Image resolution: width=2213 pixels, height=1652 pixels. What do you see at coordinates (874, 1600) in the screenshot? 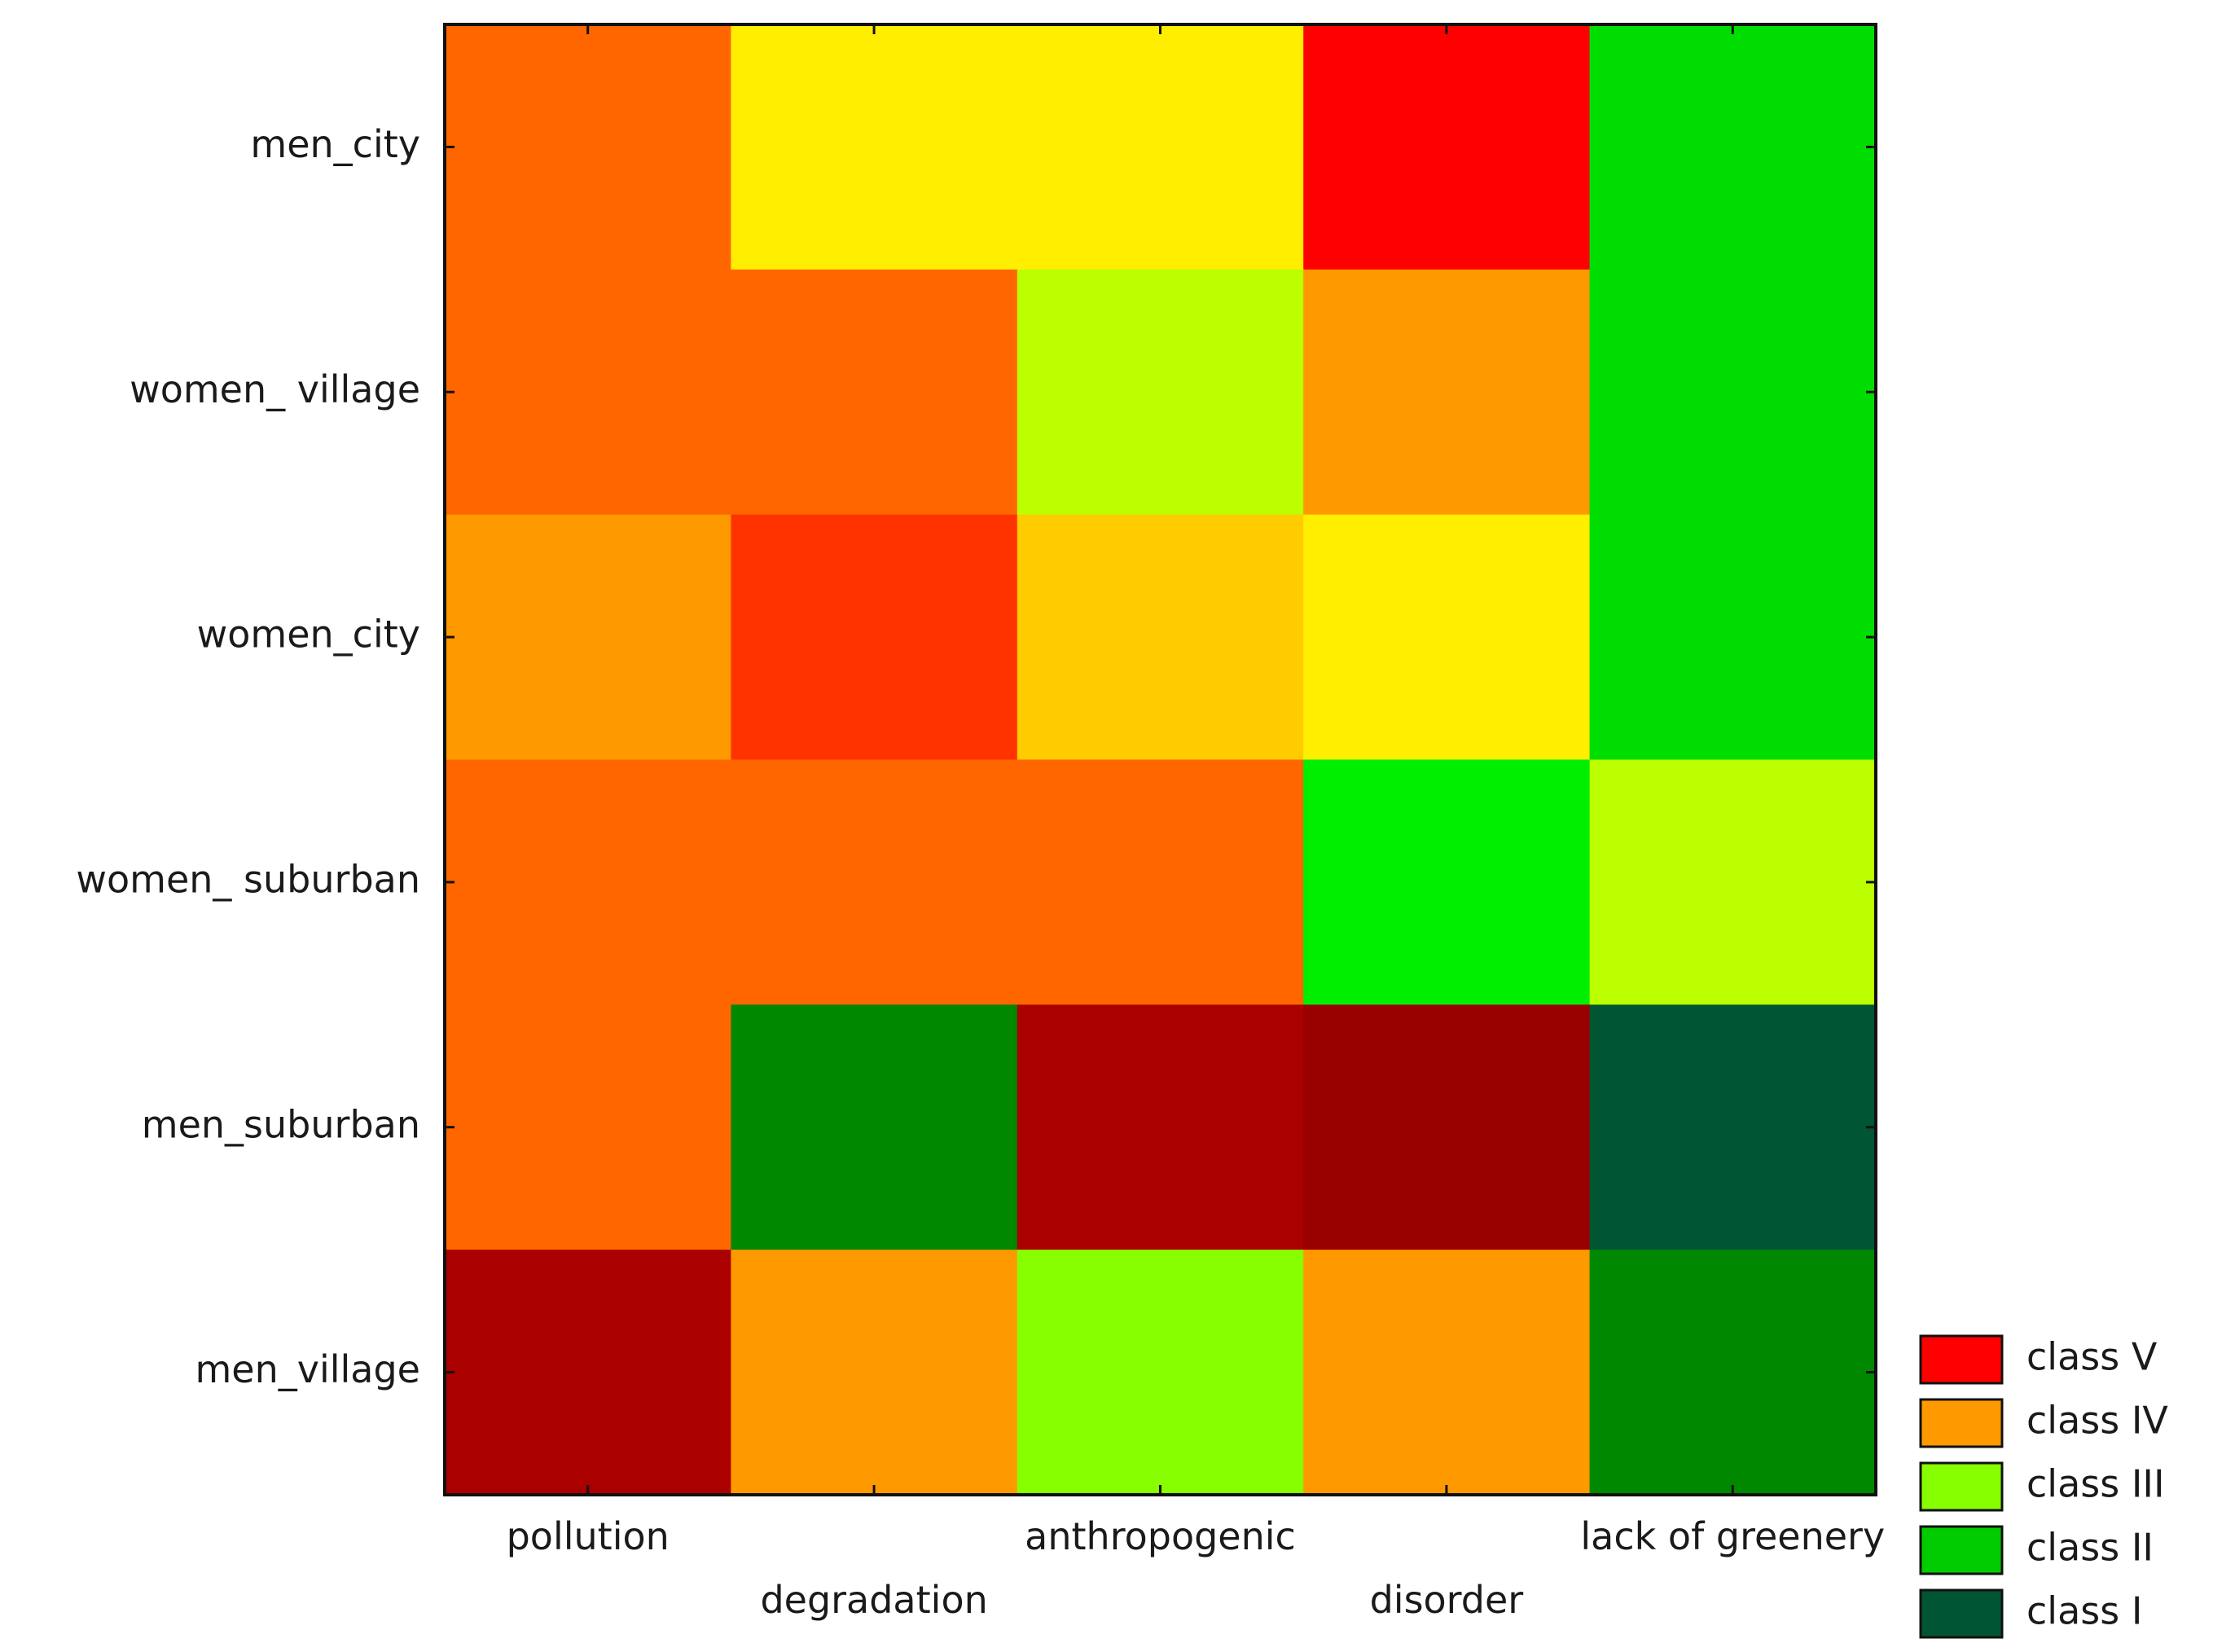
I see `x-tick-label: degradation` at bounding box center [874, 1600].